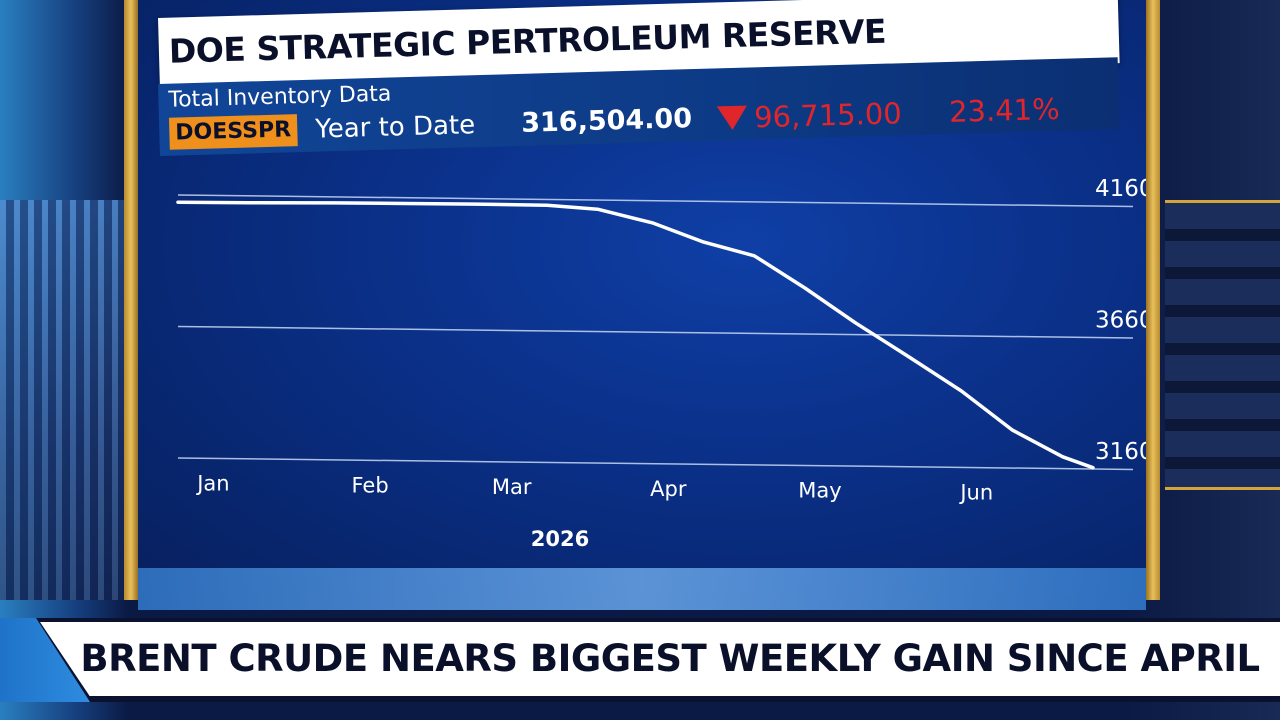 The image size is (1280, 720). What do you see at coordinates (560, 539) in the screenshot?
I see `x-axis-label: 2026` at bounding box center [560, 539].